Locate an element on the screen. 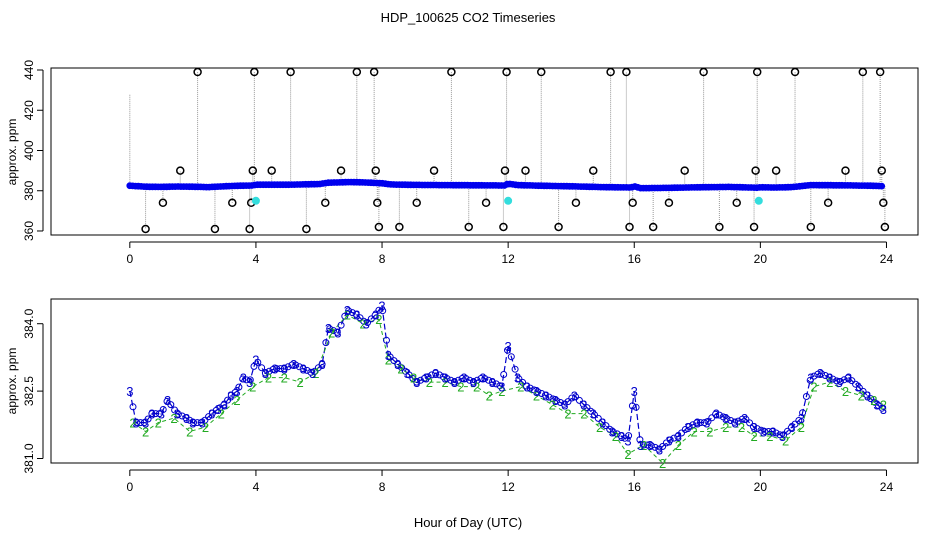 The width and height of the screenshot is (936, 540). top-x-tick-label: 24 is located at coordinates (887, 259).